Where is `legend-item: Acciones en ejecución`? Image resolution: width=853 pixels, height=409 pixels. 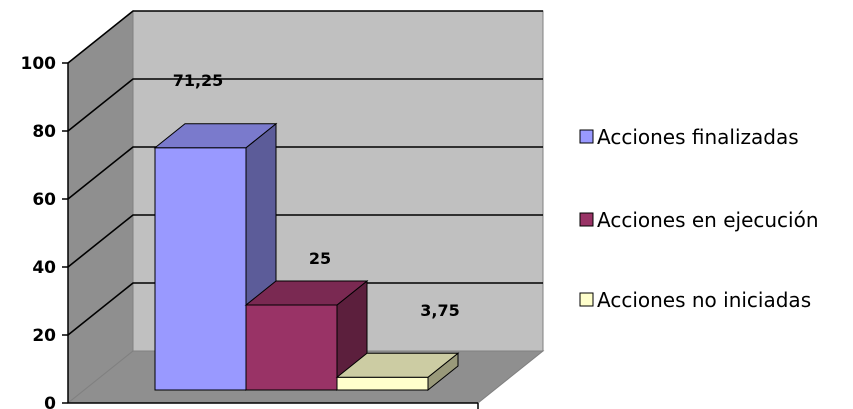
legend-item: Acciones en ejecución is located at coordinates (699, 220).